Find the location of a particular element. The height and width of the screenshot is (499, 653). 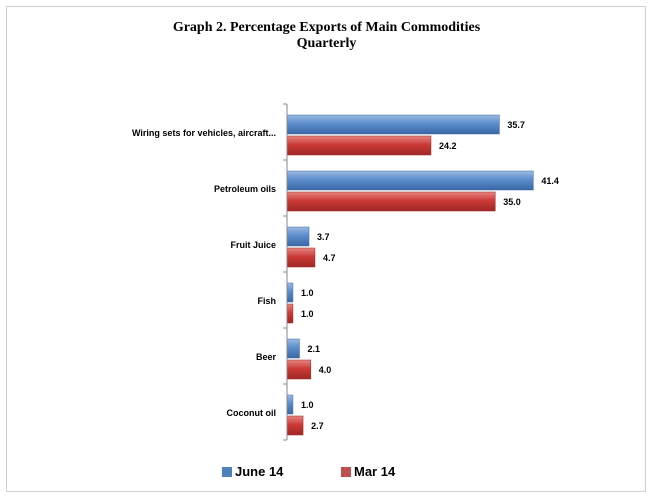

bar-june-14-coconut-oil is located at coordinates (290, 404).